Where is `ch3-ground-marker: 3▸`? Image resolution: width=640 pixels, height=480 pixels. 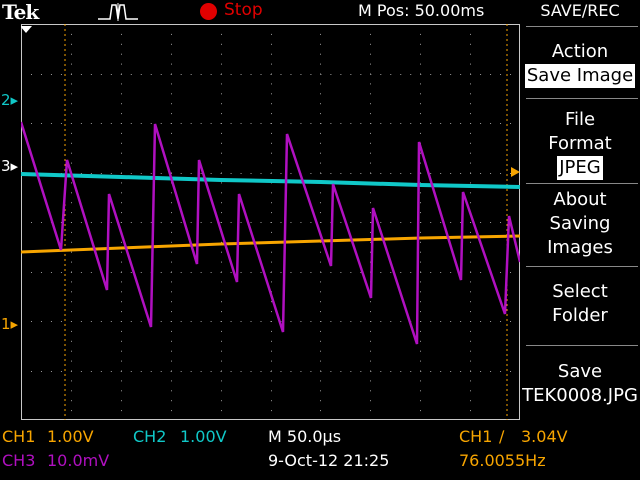
ch3-ground-marker: 3▸ is located at coordinates (9, 166).